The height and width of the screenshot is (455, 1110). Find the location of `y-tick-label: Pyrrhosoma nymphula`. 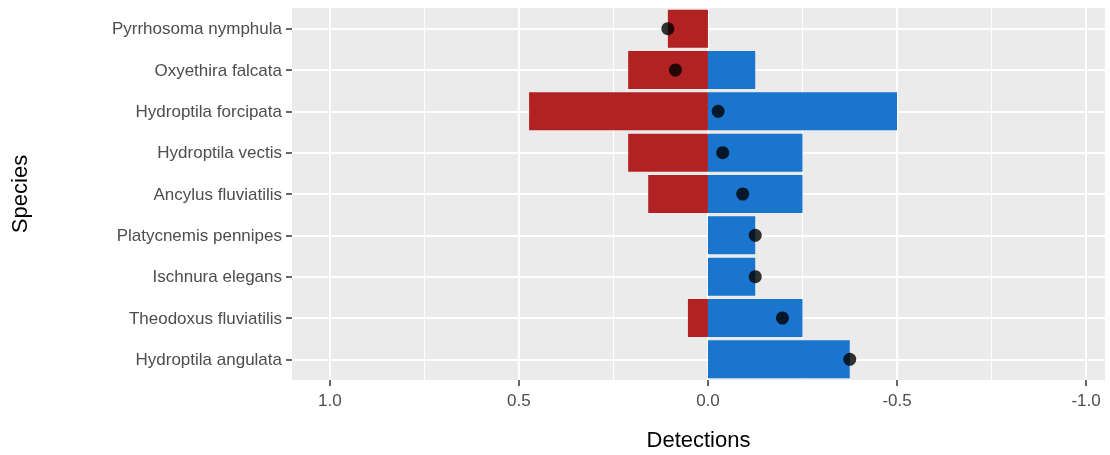

y-tick-label: Pyrrhosoma nymphula is located at coordinates (197, 29).